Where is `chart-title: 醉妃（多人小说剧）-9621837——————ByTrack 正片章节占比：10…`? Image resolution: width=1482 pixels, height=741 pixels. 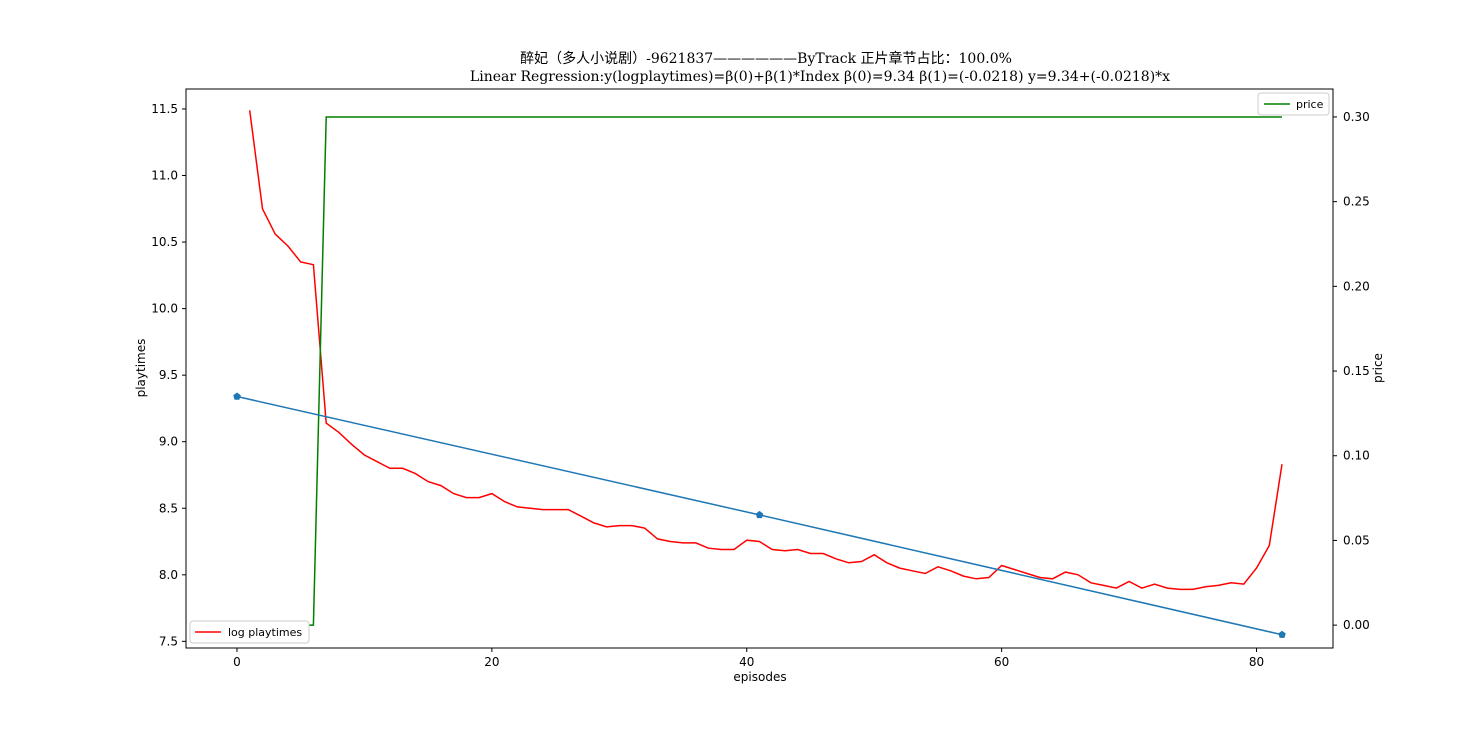 chart-title: 醉妃（多人小说剧）-9621837——————ByTrack 正片章节占比：10… is located at coordinates (766, 58).